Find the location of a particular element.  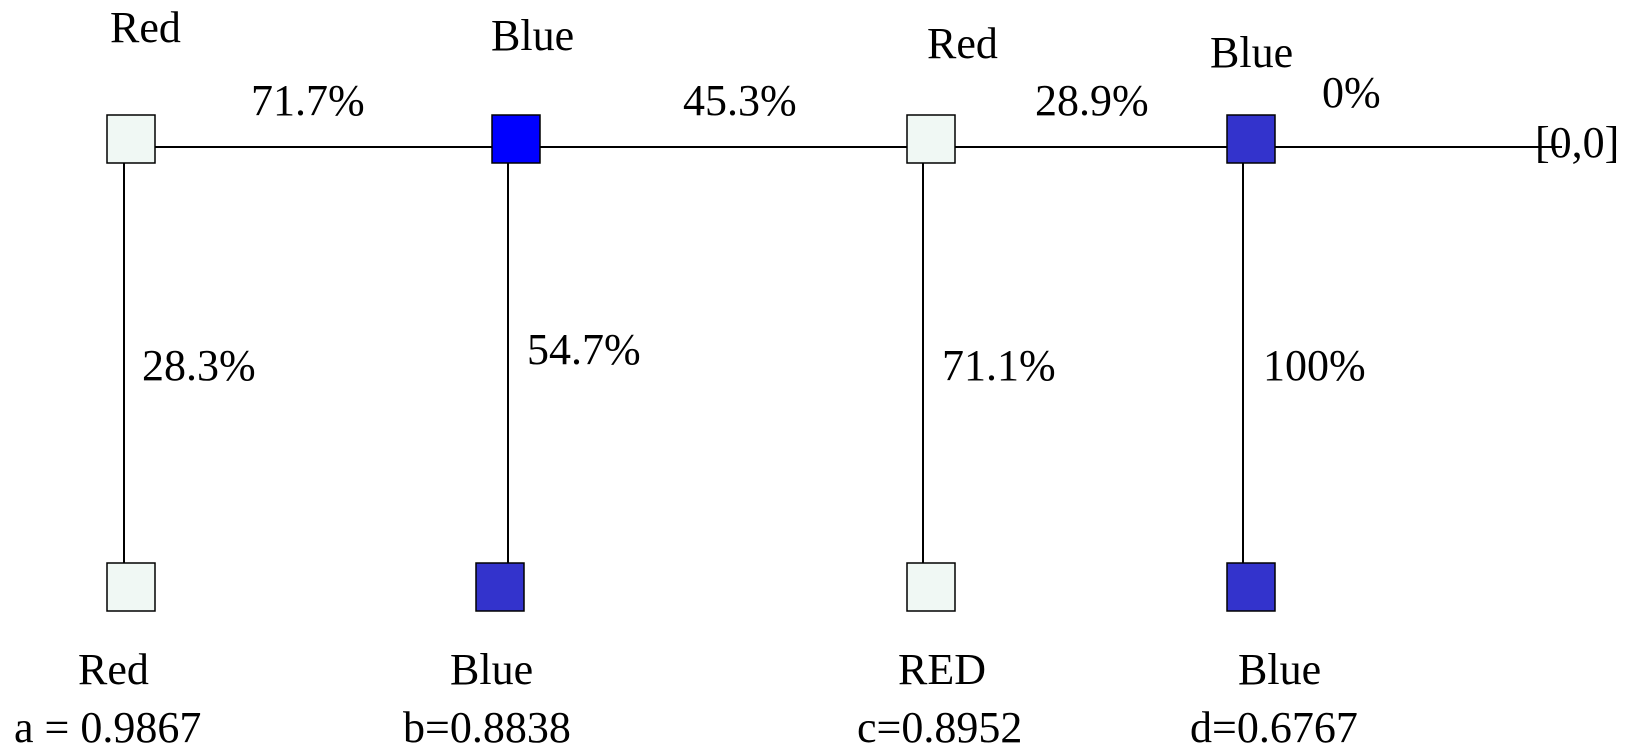

leaf-d-value: d=0.6767 is located at coordinates (1274, 726).